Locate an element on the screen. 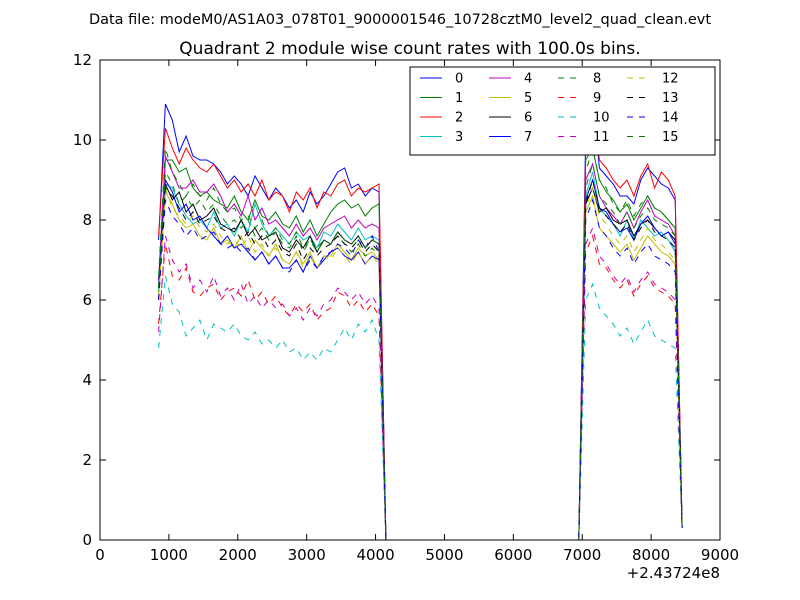 The height and width of the screenshot is (600, 800). legend-label-14: 14 is located at coordinates (670, 118).